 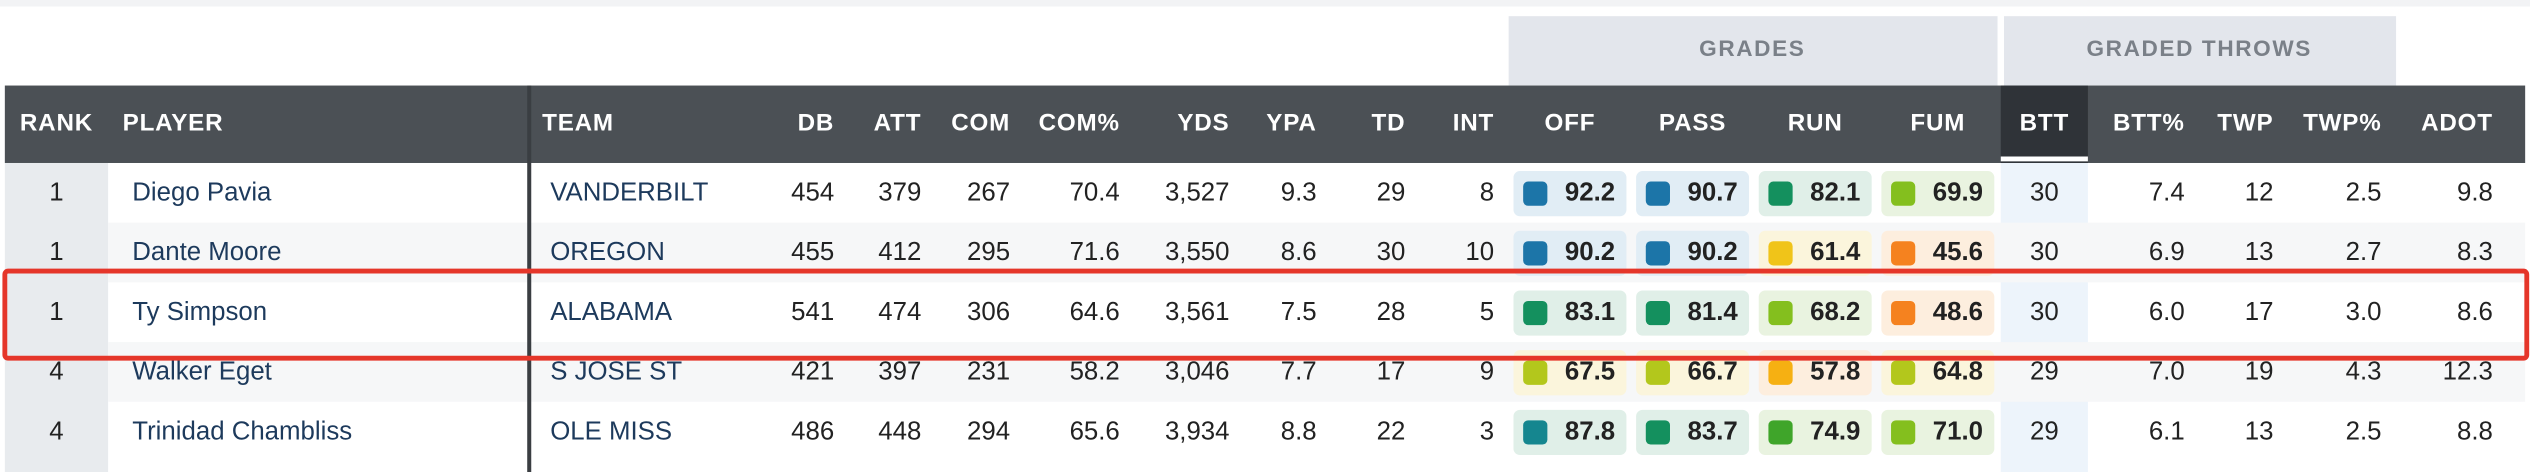 What do you see at coordinates (1692, 123) in the screenshot?
I see `column-header: PASS` at bounding box center [1692, 123].